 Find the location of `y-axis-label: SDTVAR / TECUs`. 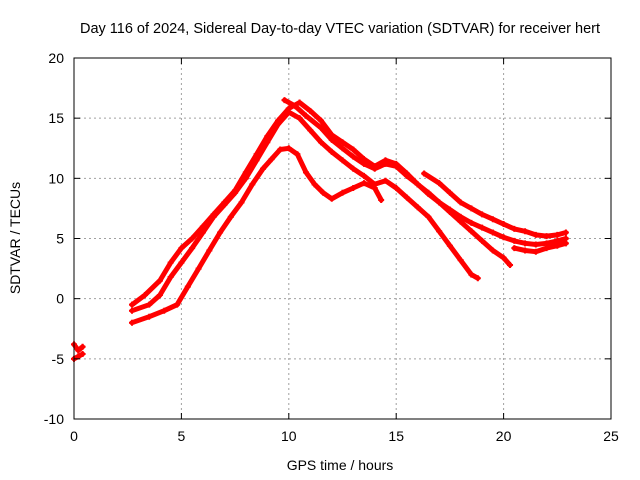

y-axis-label: SDTVAR / TECUs is located at coordinates (15, 238).